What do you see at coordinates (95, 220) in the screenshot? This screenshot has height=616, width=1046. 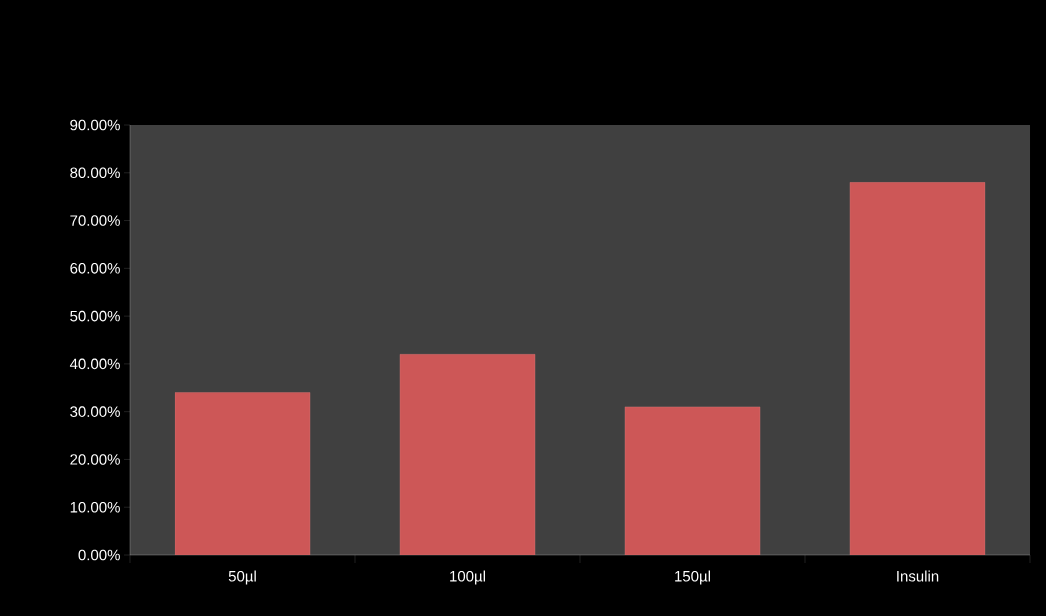 I see `y-tick-label: 70.00%` at bounding box center [95, 220].